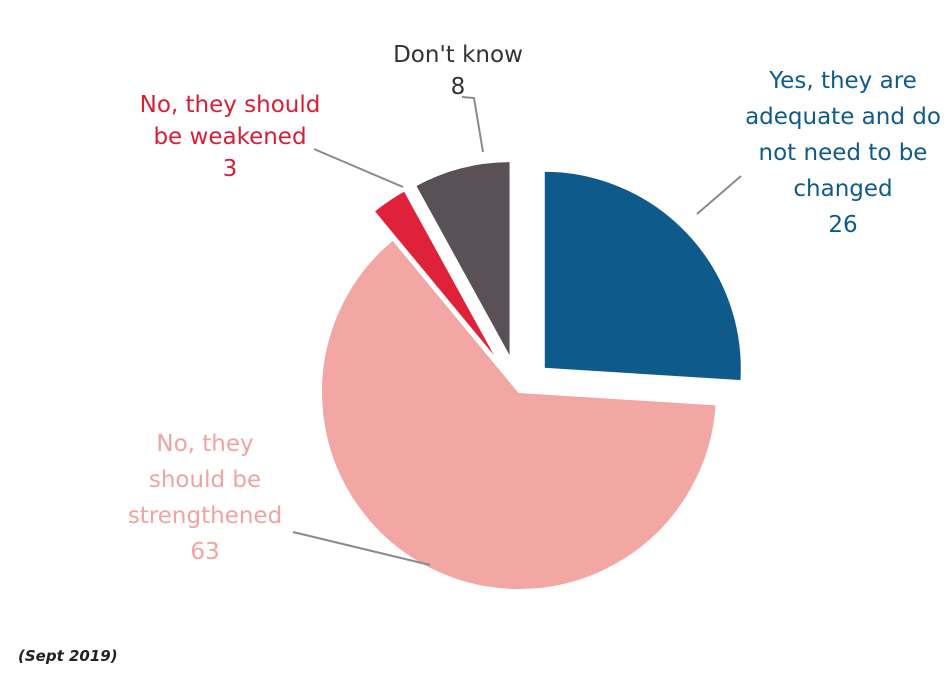 Image resolution: width=951 pixels, height=673 pixels. I want to click on slice-label-line: Yes, they are, so click(842, 81).